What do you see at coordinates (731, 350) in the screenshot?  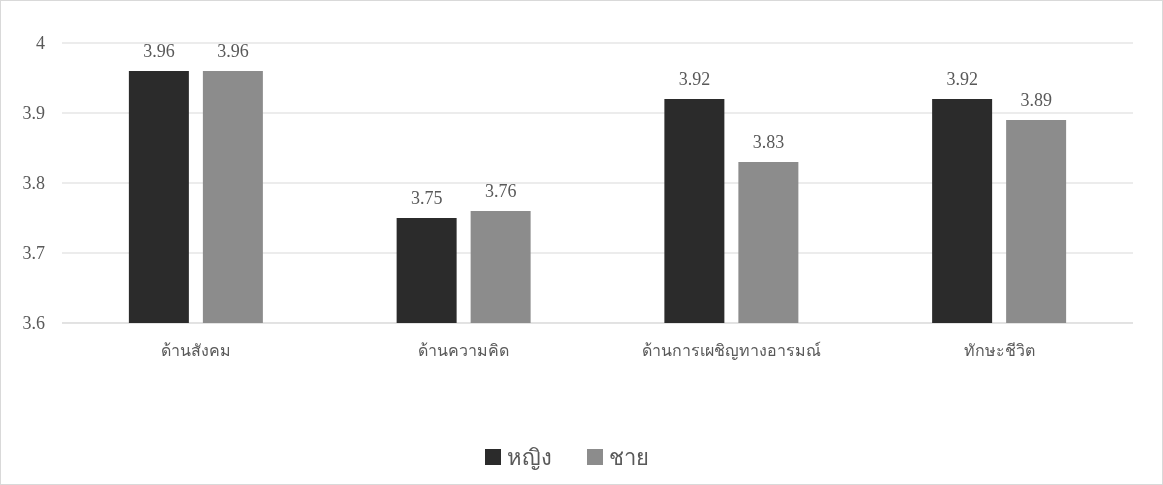 I see `x-tick-label: ด้านการเผชิญทางอารมณ์` at bounding box center [731, 350].